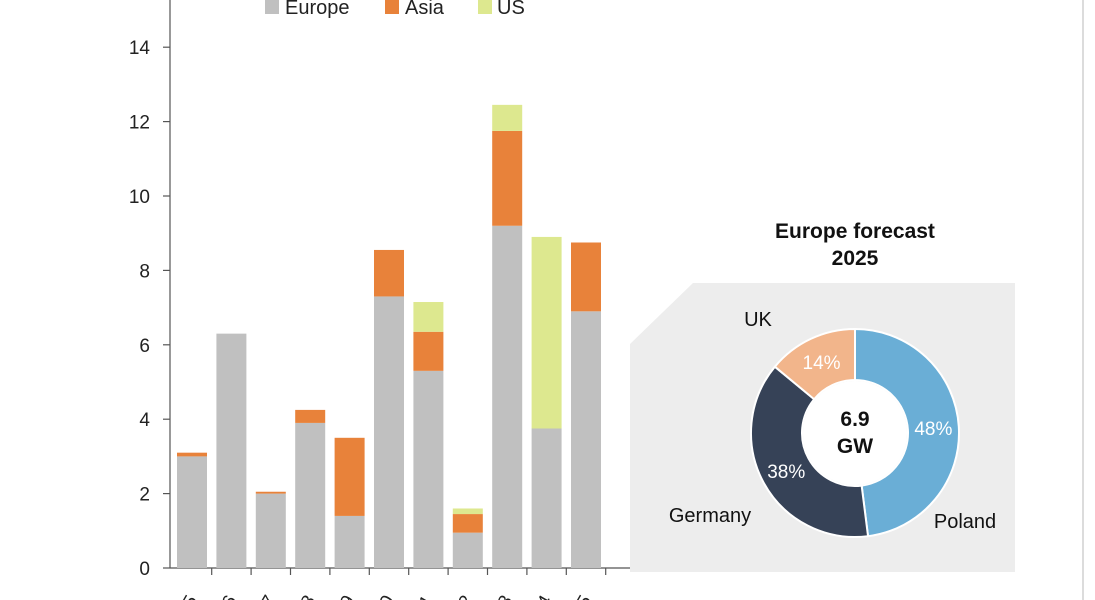 This screenshot has width=1095, height=600. I want to click on y-tick-label: 2, so click(144, 495).